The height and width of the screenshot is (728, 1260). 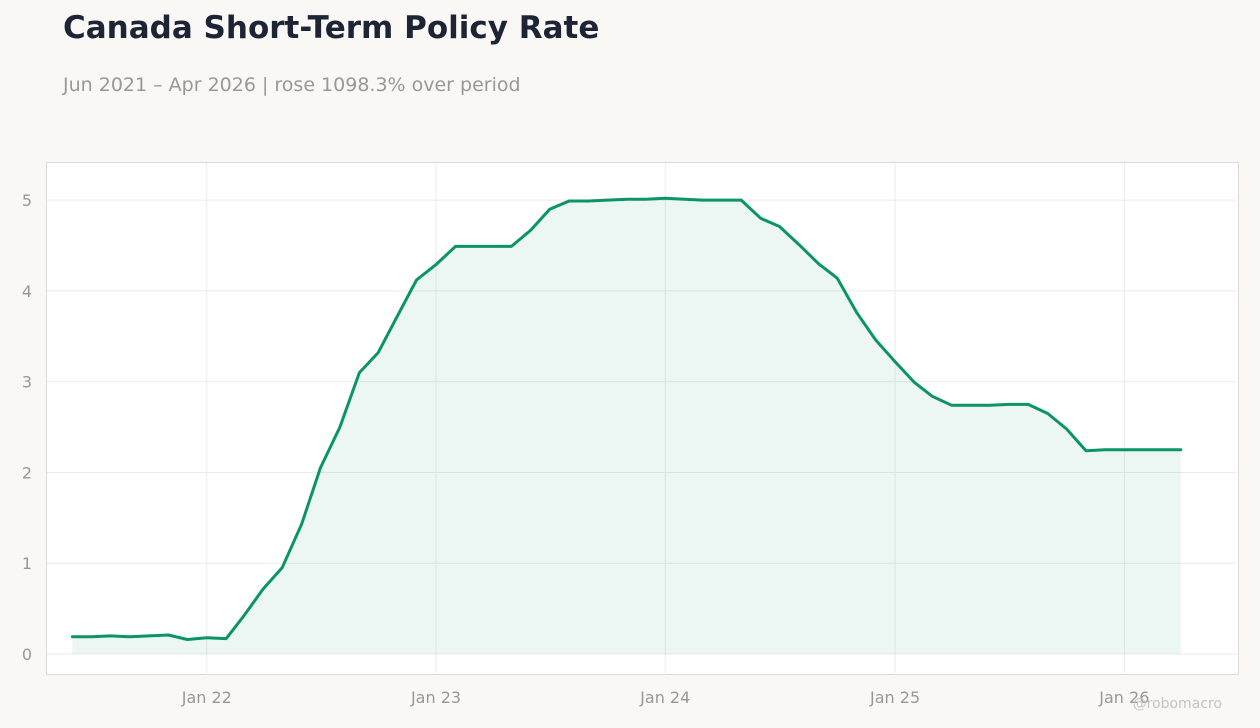 I want to click on y-tick-label-2: 2, so click(x=27, y=472).